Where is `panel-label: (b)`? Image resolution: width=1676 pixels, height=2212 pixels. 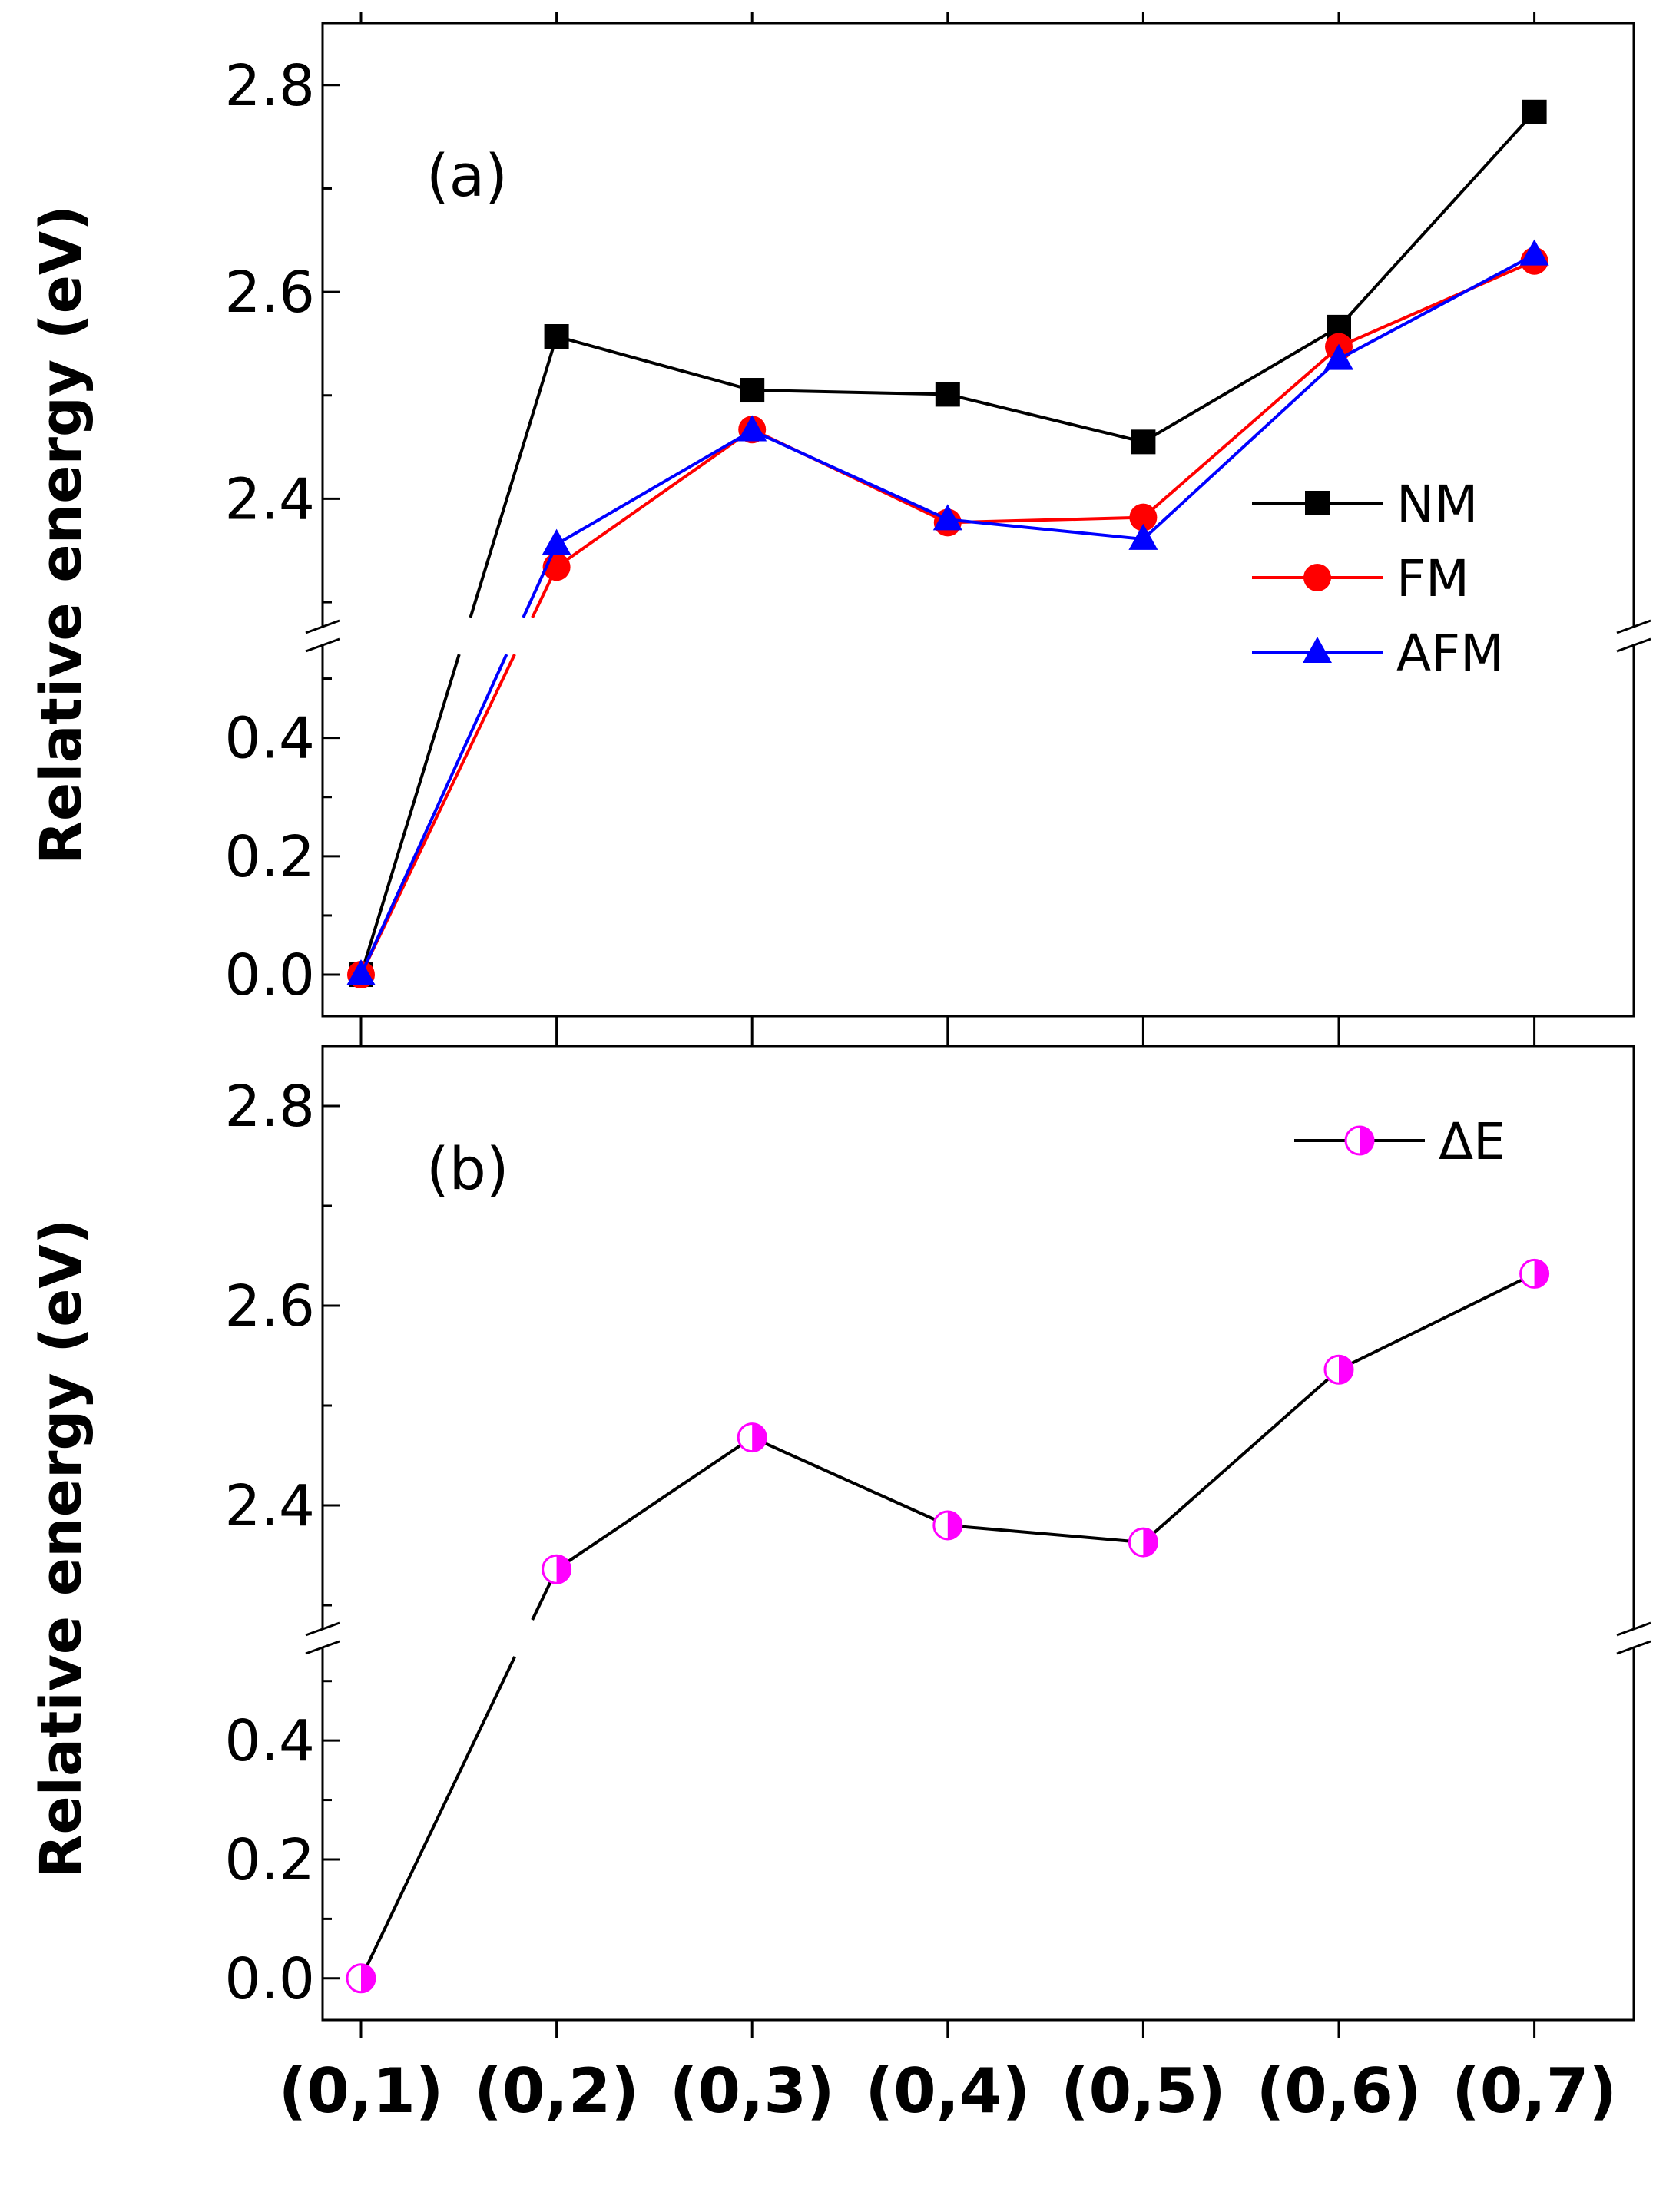
panel-label: (b) is located at coordinates (467, 1168).